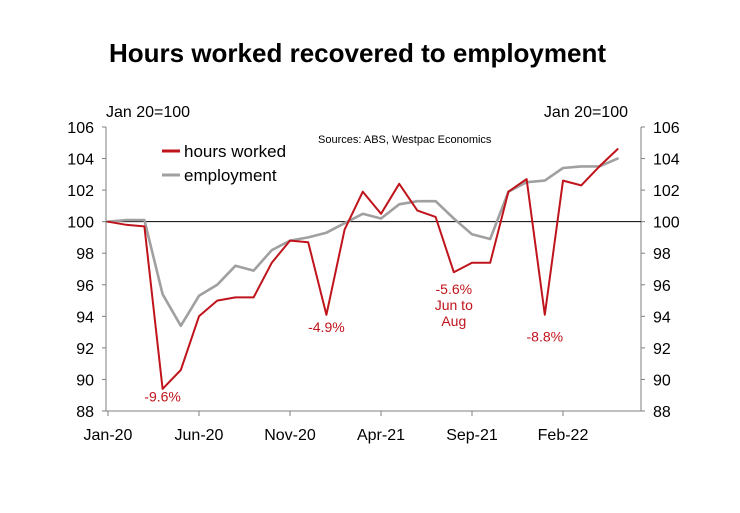 The height and width of the screenshot is (513, 740). What do you see at coordinates (85, 380) in the screenshot?
I see `y-tick-label-left: 90` at bounding box center [85, 380].